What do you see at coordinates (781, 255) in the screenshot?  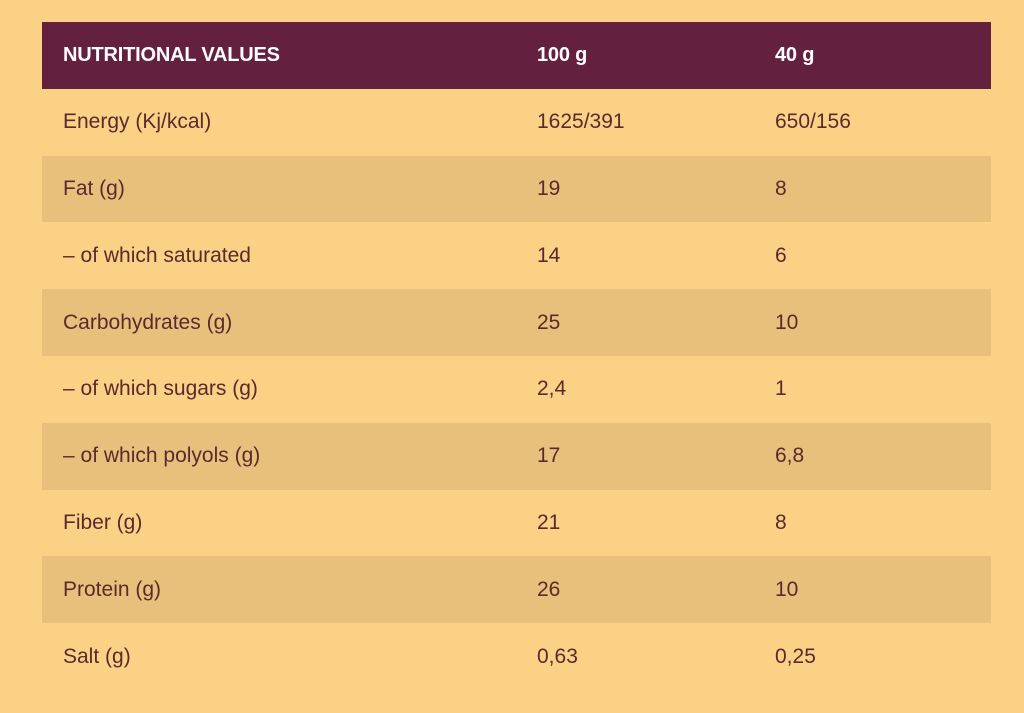 I see `value-per-40g: 6` at bounding box center [781, 255].